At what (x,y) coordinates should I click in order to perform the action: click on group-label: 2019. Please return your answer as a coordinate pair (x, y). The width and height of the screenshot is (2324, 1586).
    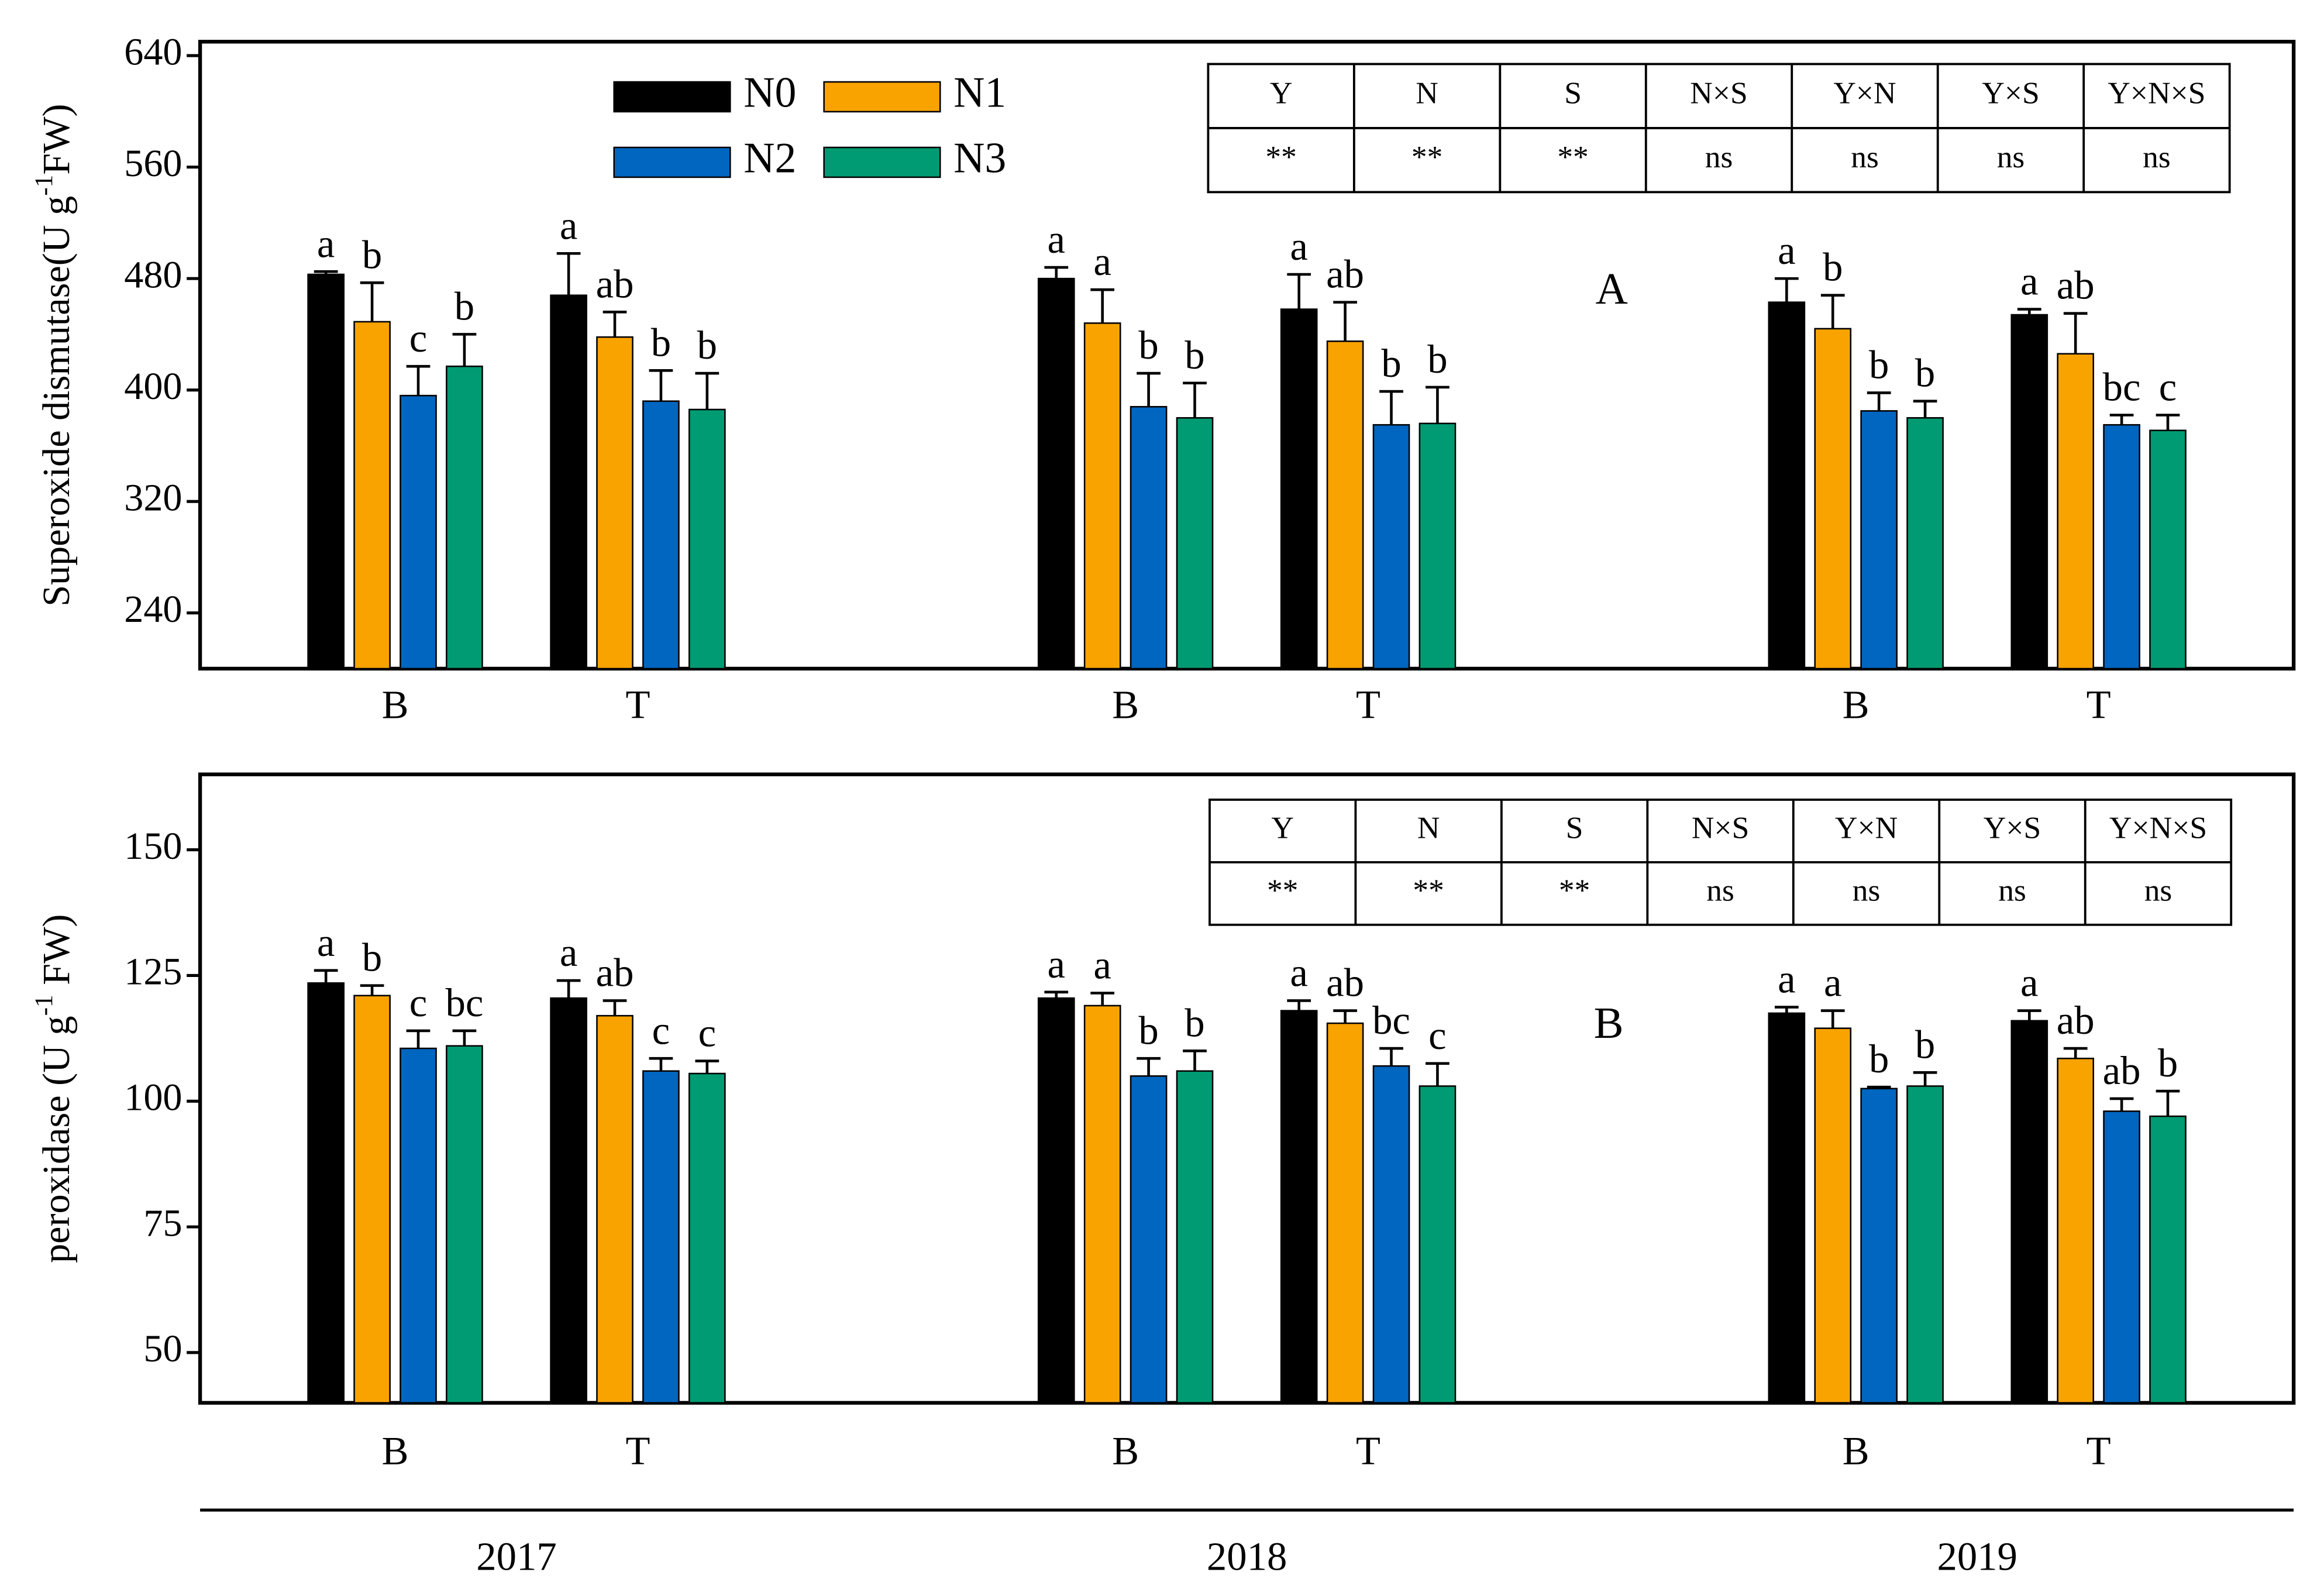
    Looking at the image, I should click on (1977, 1556).